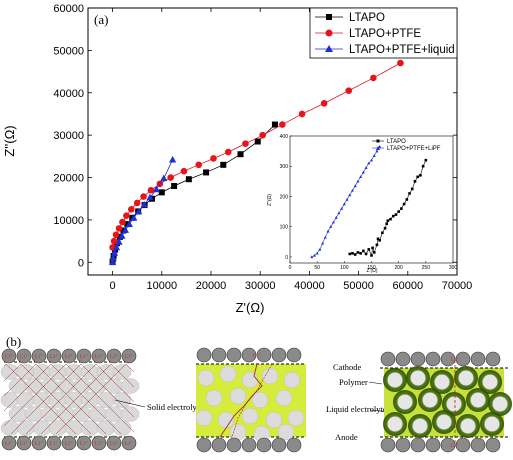 The width and height of the screenshot is (513, 460). Describe the element at coordinates (414, 149) in the screenshot. I see `inset-legend-label-lipf: LTAPO+PTFE+LiPF` at that location.